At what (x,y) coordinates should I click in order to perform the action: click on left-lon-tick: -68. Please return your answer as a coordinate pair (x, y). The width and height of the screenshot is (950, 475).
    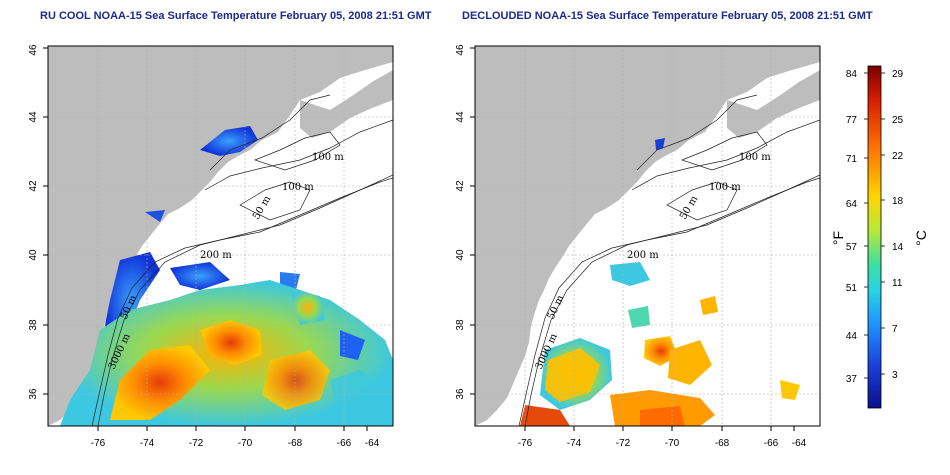
    Looking at the image, I should click on (295, 443).